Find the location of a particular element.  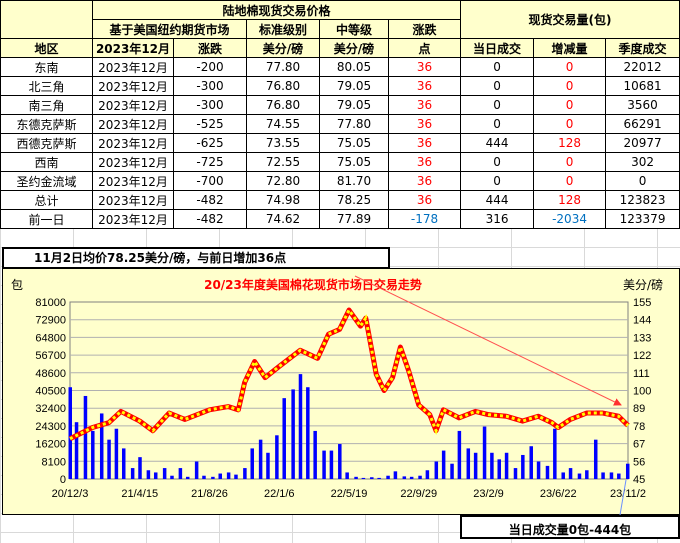

mid-price-cell: 75.05 is located at coordinates (354, 143).